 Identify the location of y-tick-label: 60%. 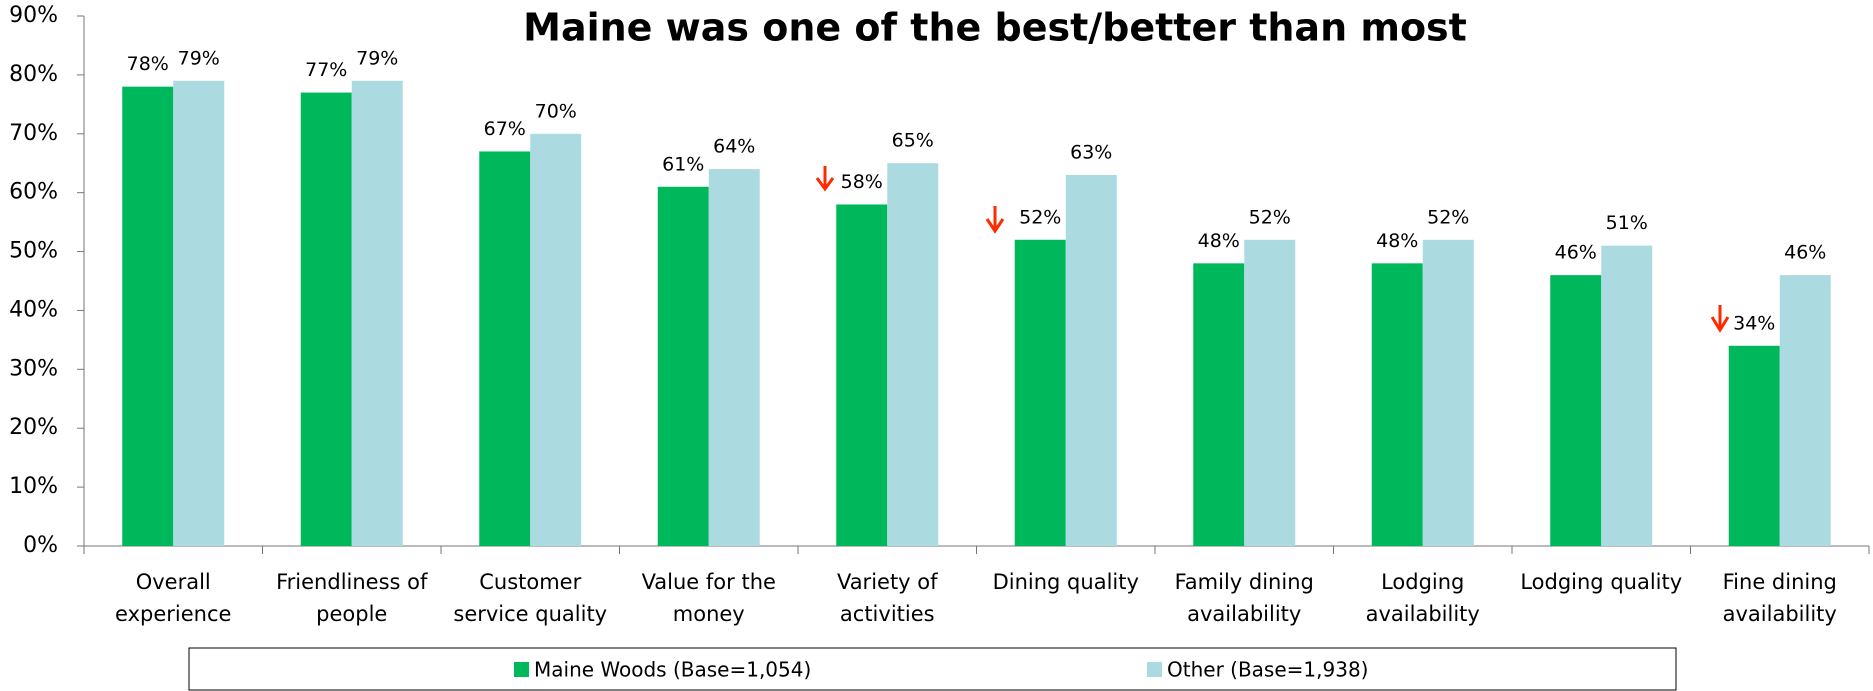
(33, 192).